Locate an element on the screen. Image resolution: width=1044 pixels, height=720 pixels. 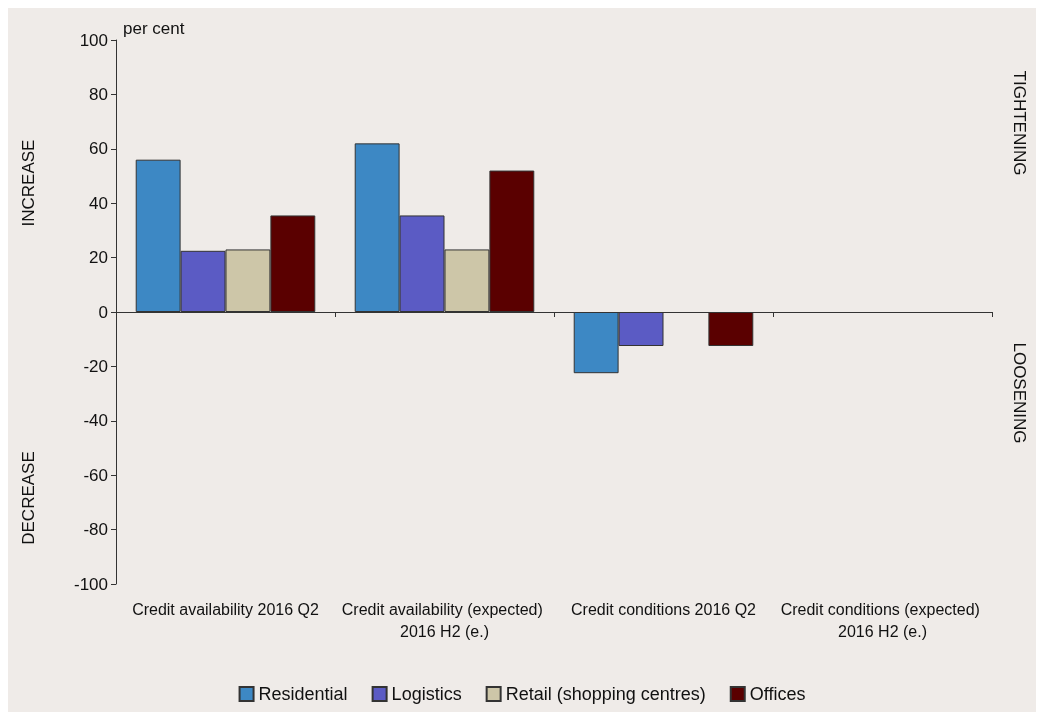
y-tick-label: 60 is located at coordinates (98, 149).